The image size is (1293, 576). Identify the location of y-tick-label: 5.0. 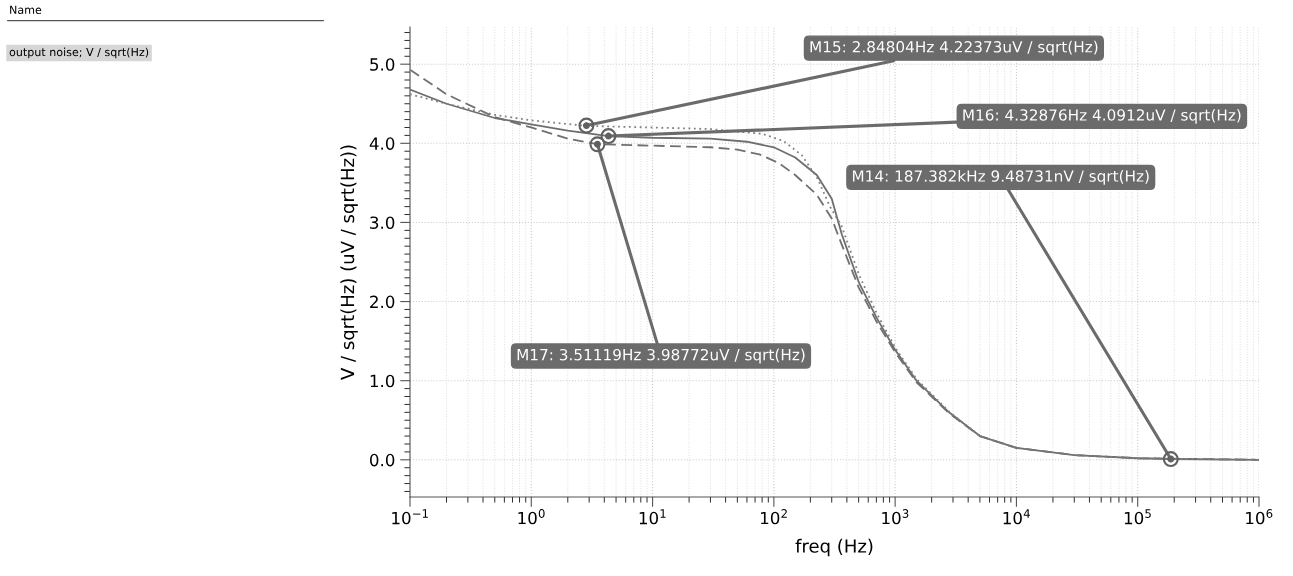
(382, 64).